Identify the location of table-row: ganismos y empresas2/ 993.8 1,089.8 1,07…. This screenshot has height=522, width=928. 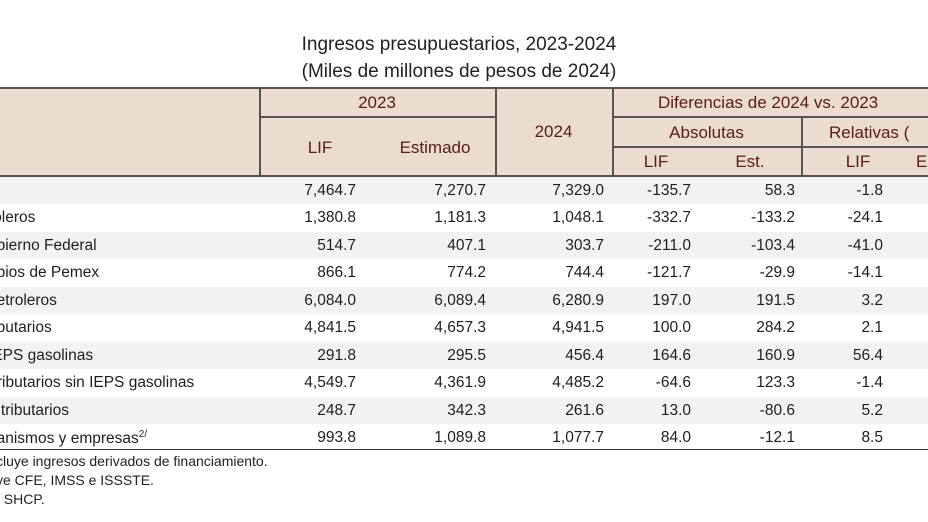
(464, 437).